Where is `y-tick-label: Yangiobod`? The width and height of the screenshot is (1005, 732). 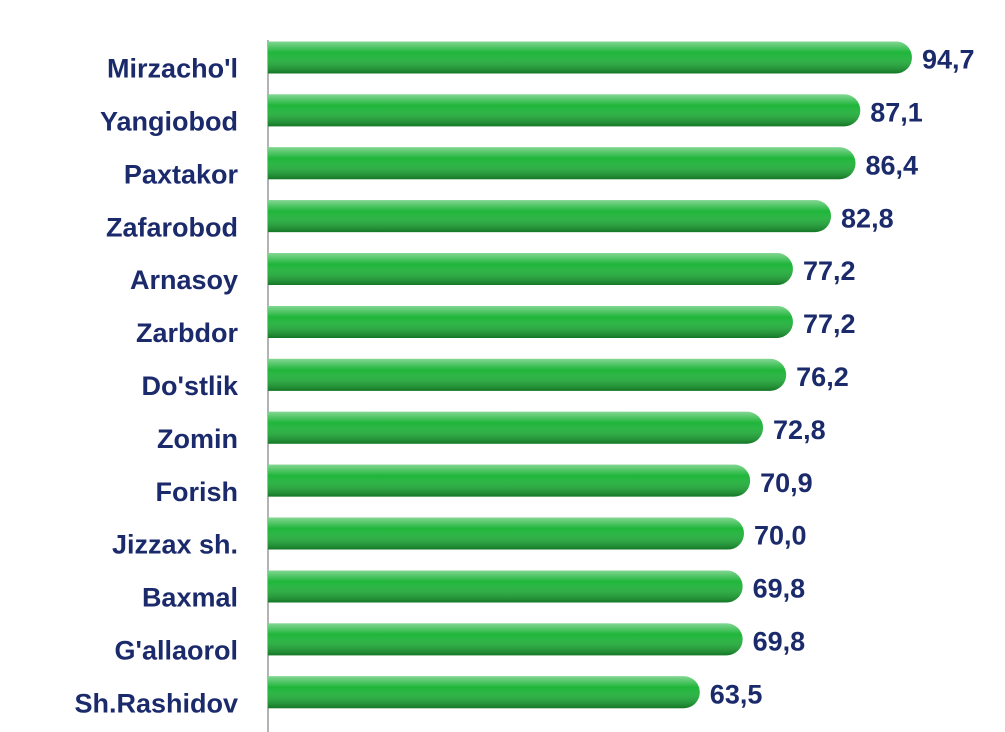
y-tick-label: Yangiobod is located at coordinates (169, 121).